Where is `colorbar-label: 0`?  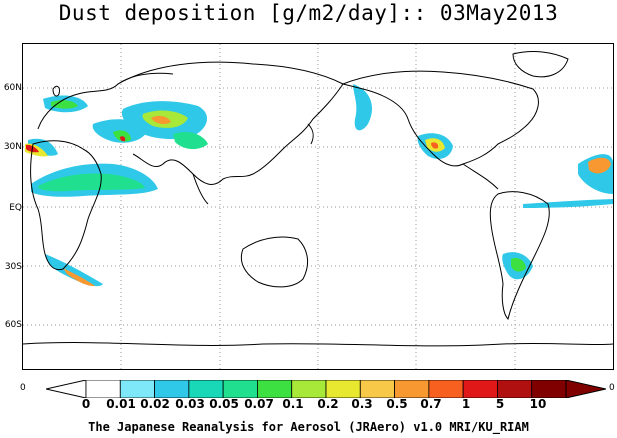 colorbar-label: 0 is located at coordinates (86, 404).